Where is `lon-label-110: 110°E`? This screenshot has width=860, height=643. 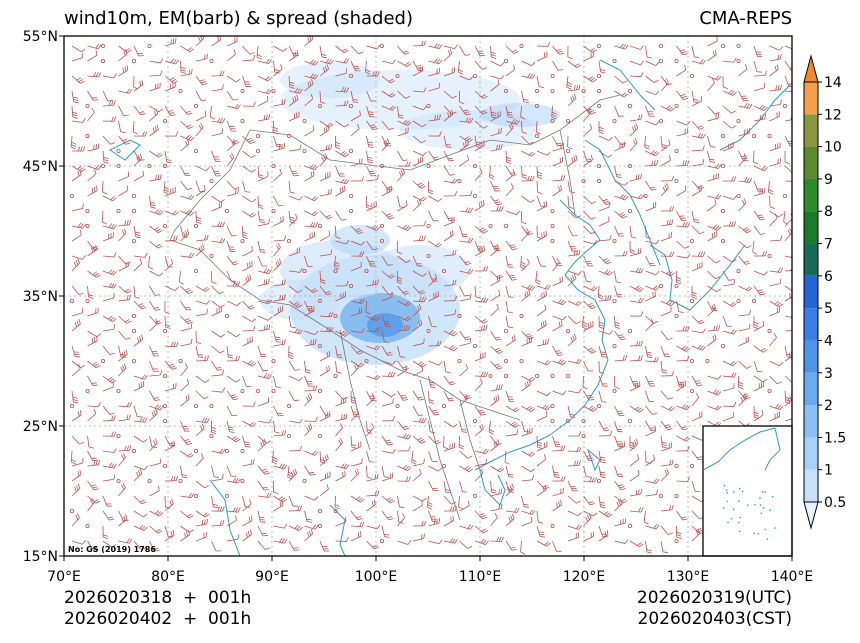
lon-label-110: 110°E is located at coordinates (480, 577).